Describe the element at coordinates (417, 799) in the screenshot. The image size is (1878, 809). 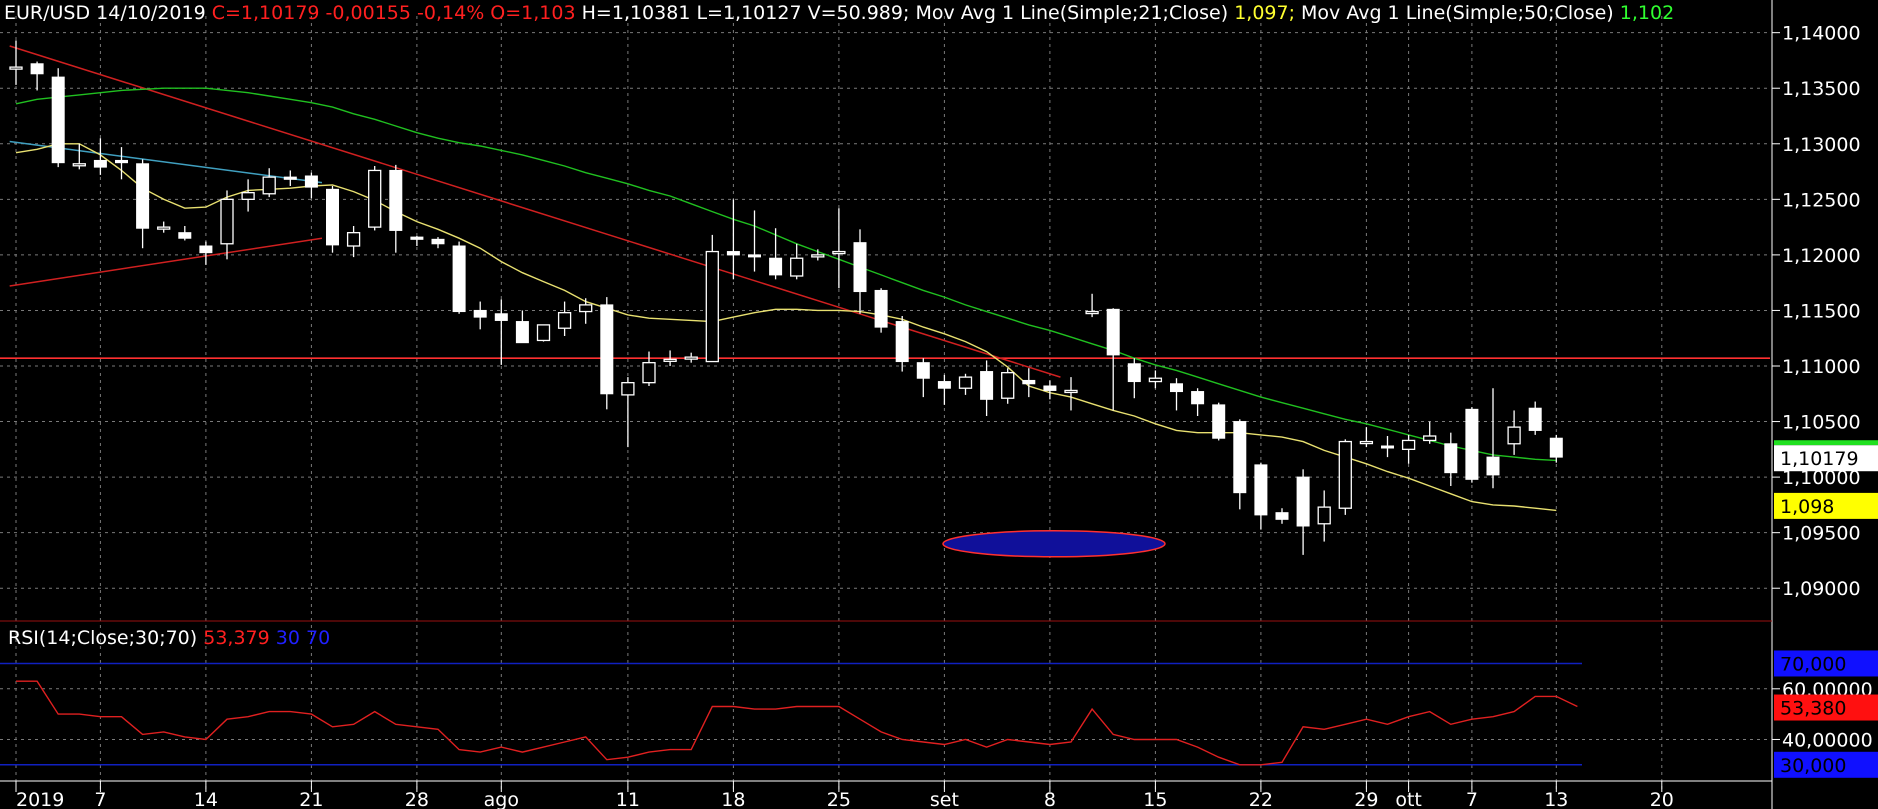
I see `time-tick-label: 28` at that location.